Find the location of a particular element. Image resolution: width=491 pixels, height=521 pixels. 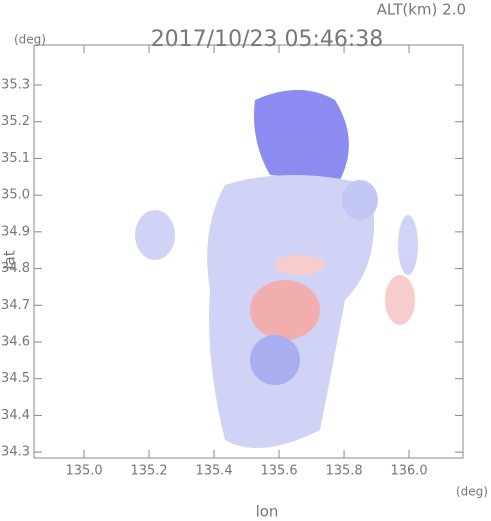

x-tick-label: 135.8 is located at coordinates (343, 471).